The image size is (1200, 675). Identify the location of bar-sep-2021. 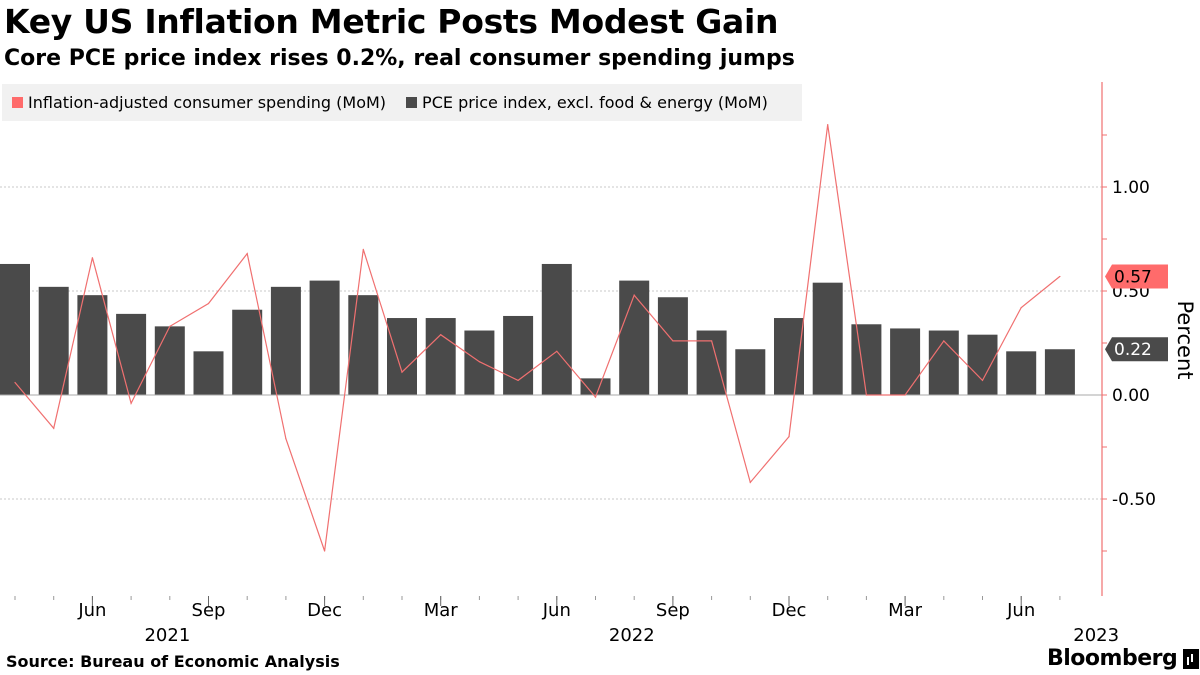
(208, 373).